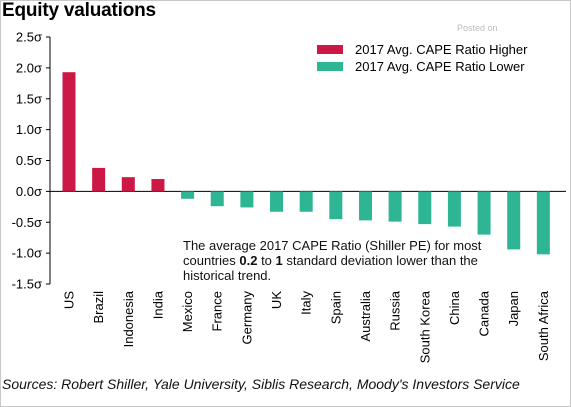  What do you see at coordinates (246, 318) in the screenshot?
I see `x-category-label: Germany` at bounding box center [246, 318].